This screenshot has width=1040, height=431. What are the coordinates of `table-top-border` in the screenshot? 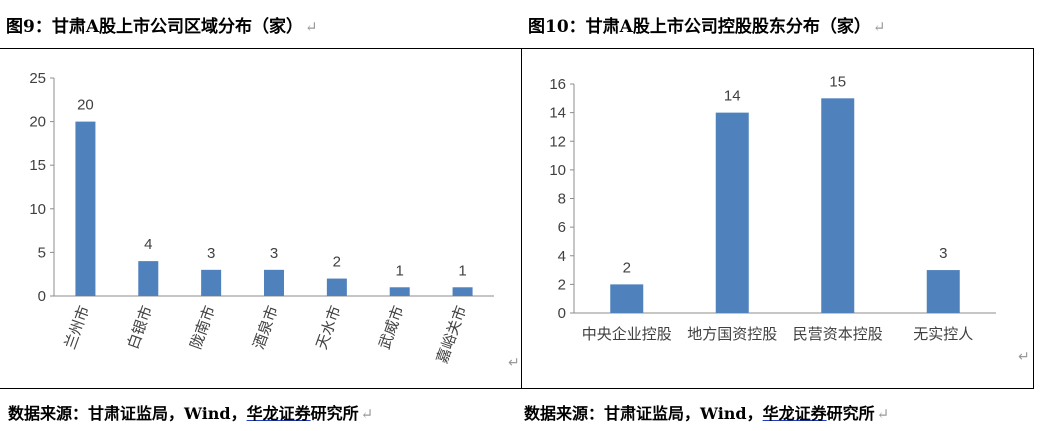 It's located at (517, 48).